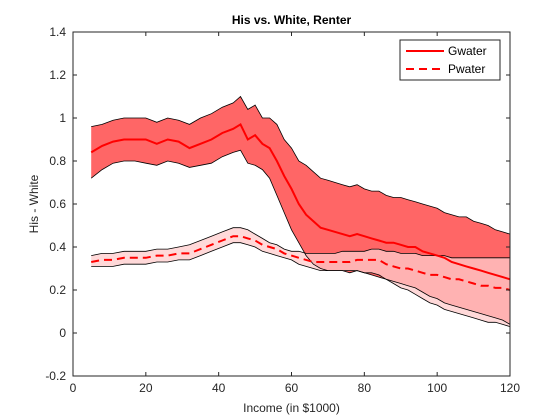 This screenshot has height=420, width=560. What do you see at coordinates (365, 388) in the screenshot?
I see `x-tick-label: 80` at bounding box center [365, 388].